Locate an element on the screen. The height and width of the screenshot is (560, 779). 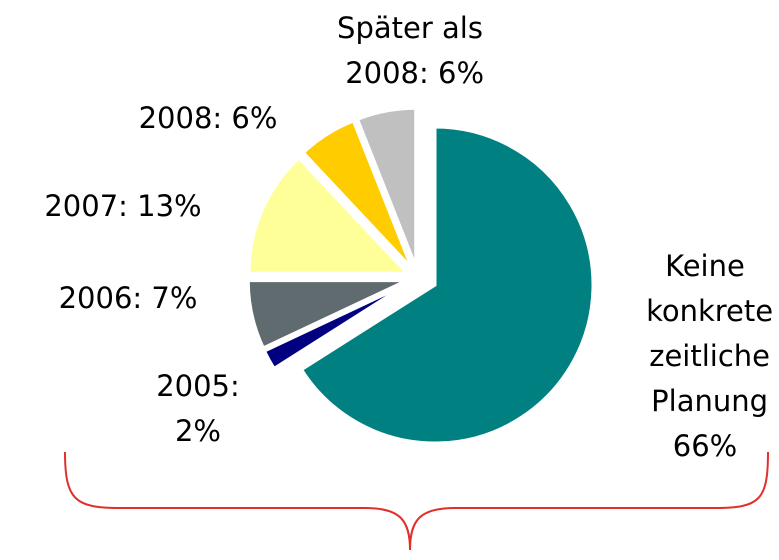
slice-label: Später als 2008: 6% is located at coordinates (410, 50).